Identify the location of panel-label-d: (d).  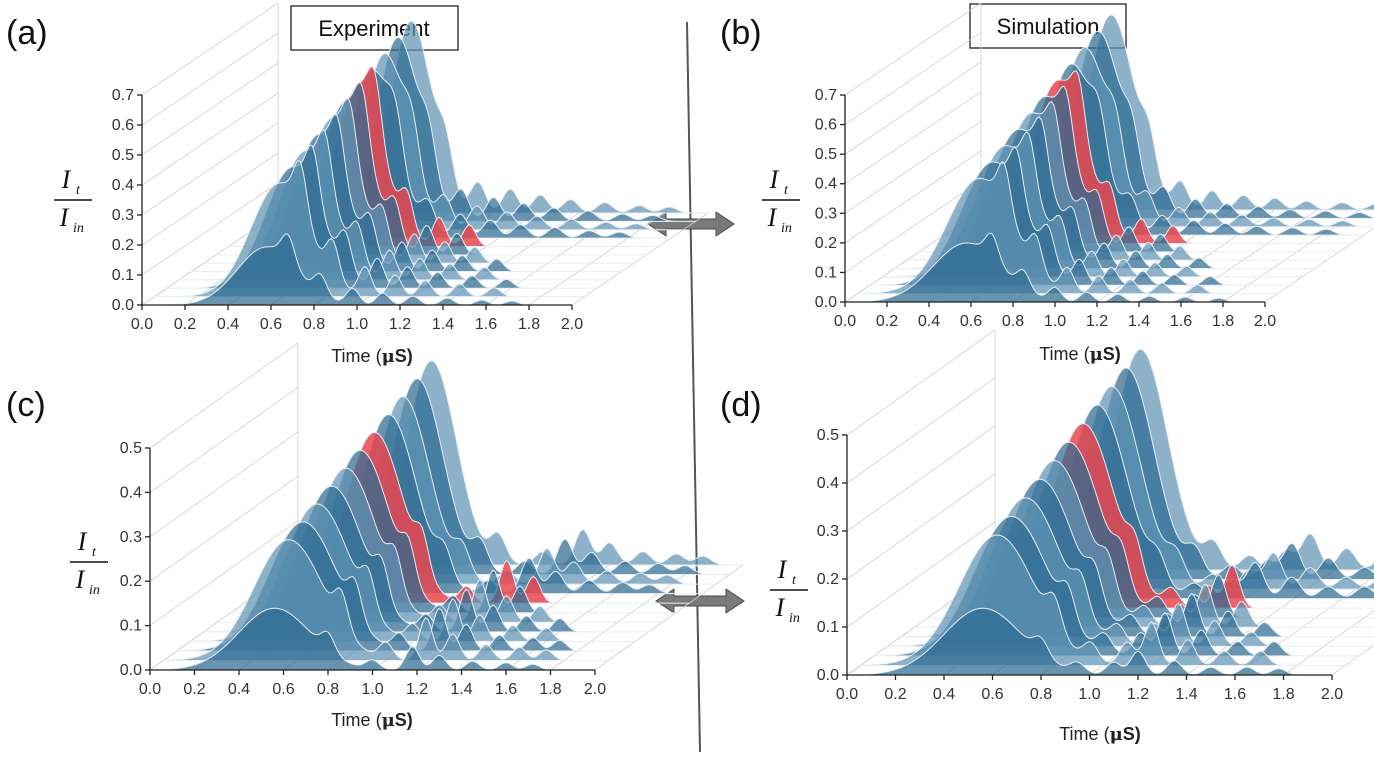
(741, 405).